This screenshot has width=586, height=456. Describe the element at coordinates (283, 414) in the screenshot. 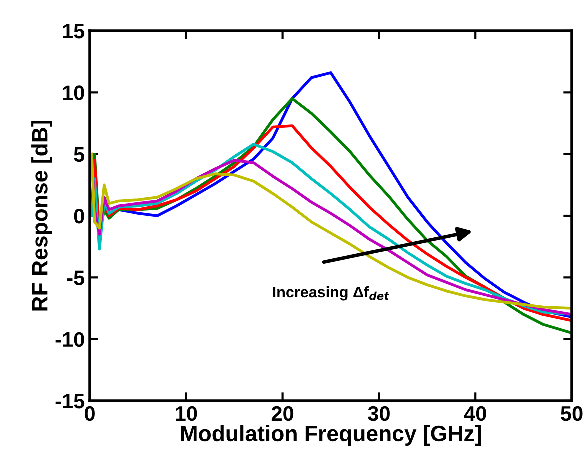

I see `x-tick-label: 20` at that location.